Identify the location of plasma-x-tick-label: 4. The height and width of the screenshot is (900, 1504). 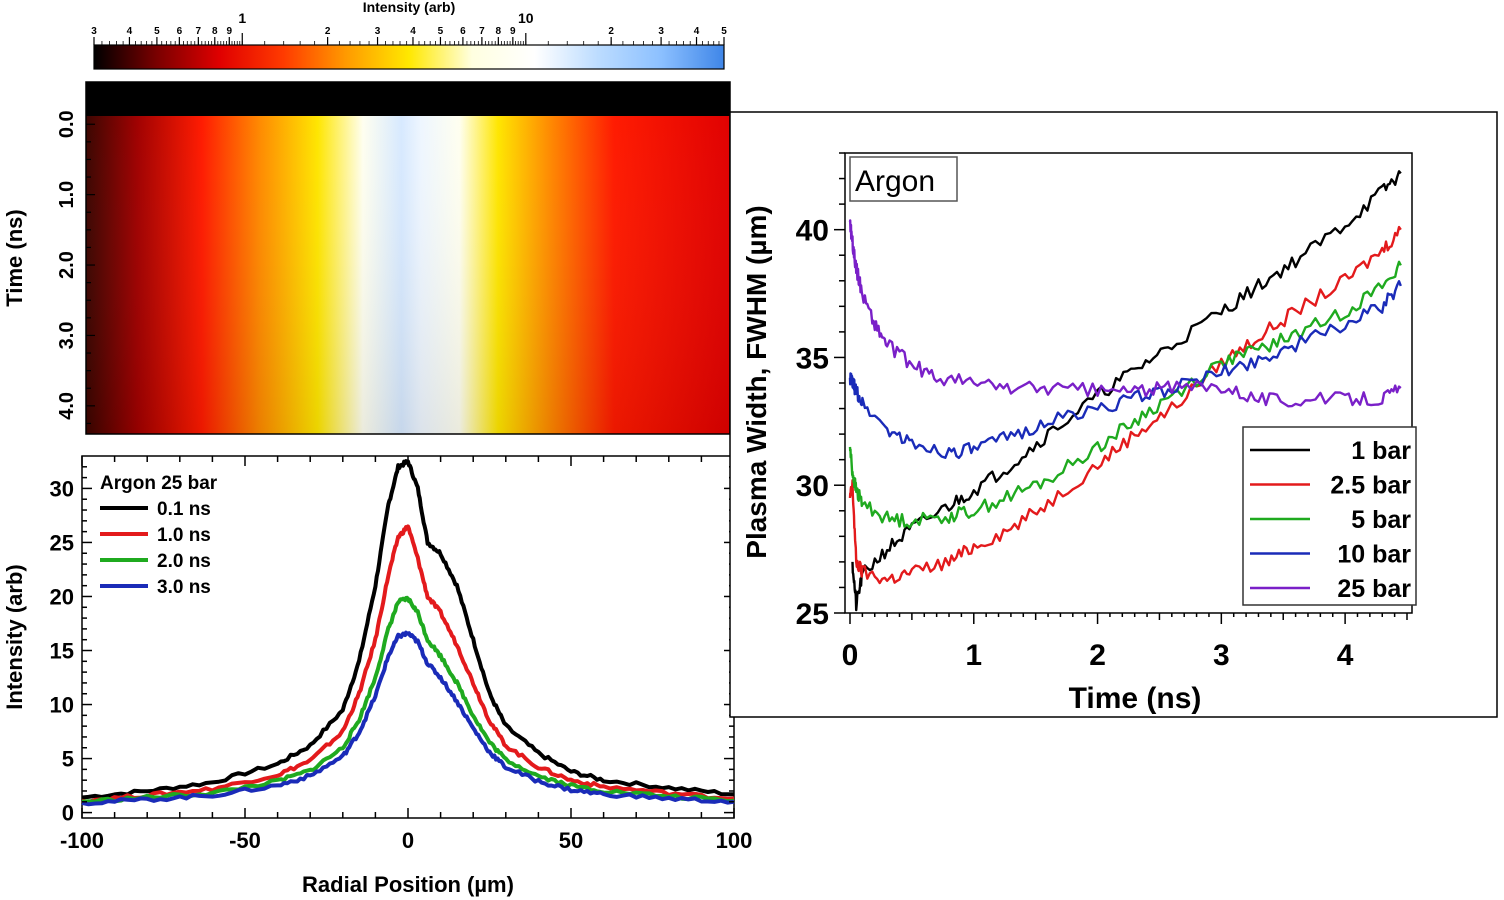
(1345, 655).